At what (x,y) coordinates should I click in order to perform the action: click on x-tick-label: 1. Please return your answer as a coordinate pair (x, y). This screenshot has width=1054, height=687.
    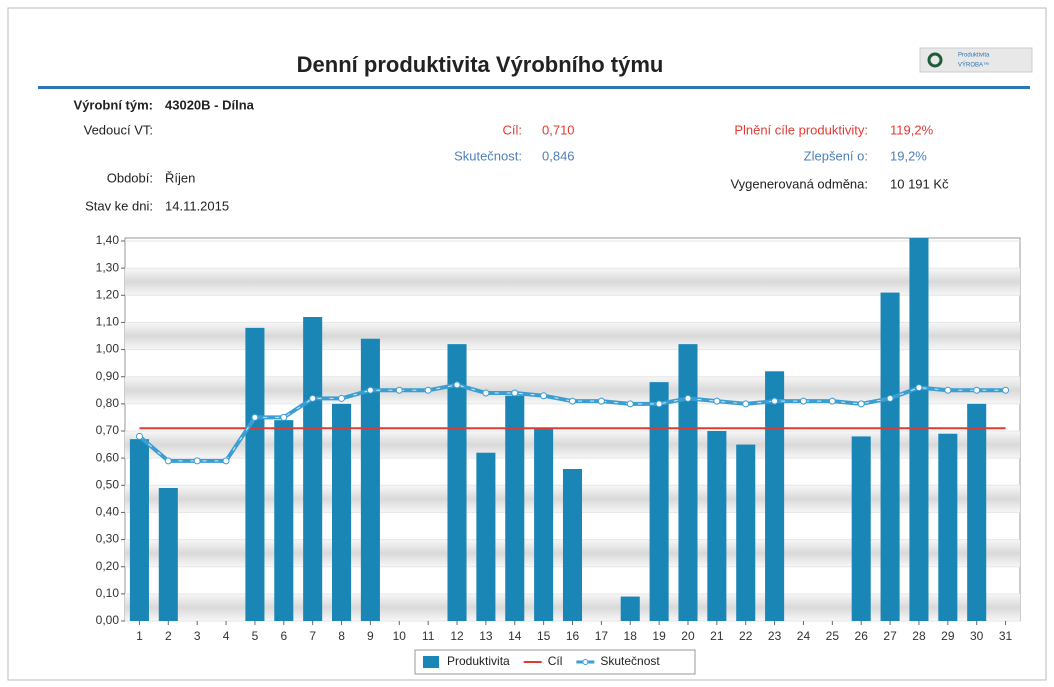
    Looking at the image, I should click on (139, 636).